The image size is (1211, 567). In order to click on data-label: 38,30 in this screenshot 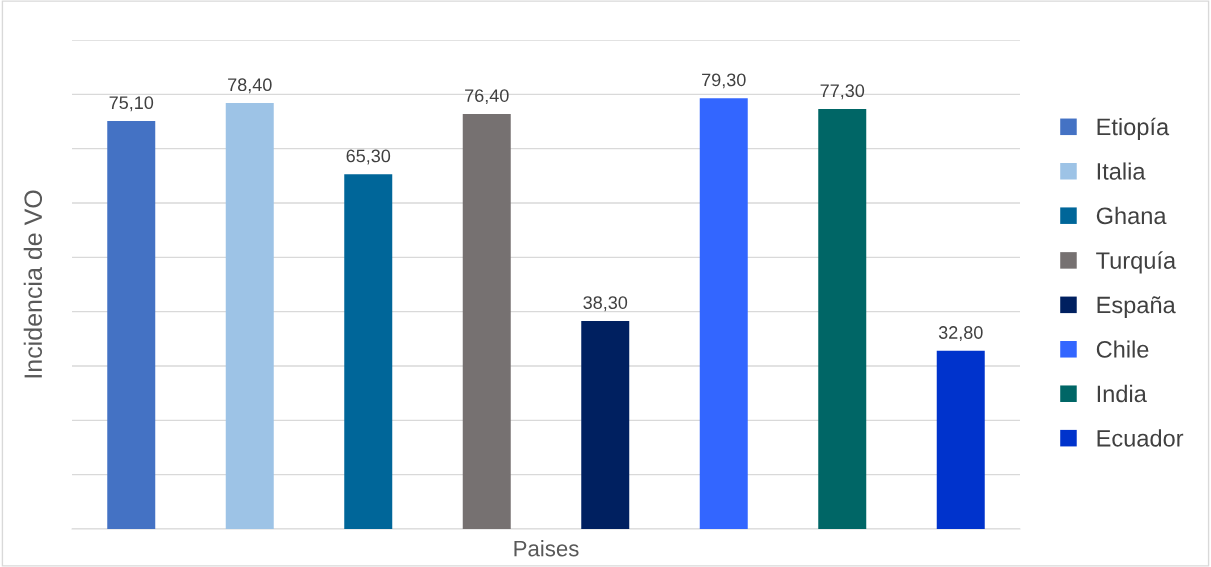, I will do `click(605, 304)`.